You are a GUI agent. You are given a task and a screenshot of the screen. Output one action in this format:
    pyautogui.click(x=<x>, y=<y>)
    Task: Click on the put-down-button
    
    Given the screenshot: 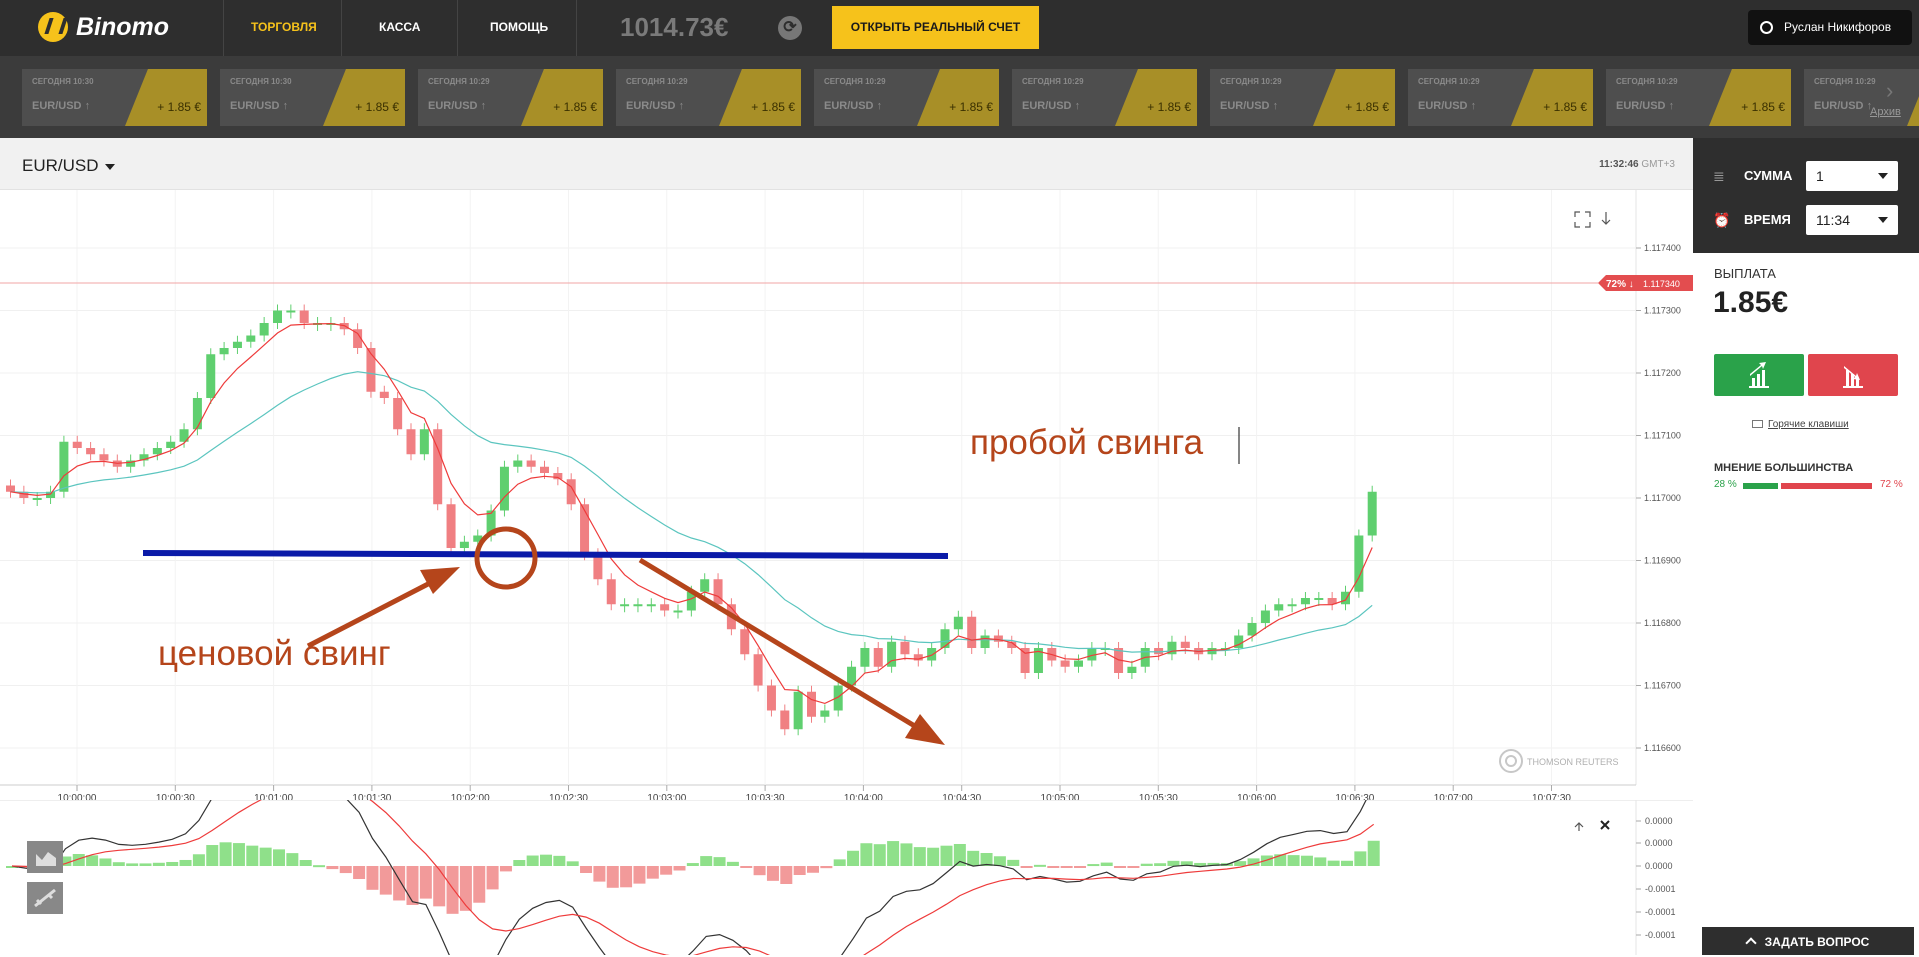 What is the action you would take?
    pyautogui.click(x=1853, y=375)
    